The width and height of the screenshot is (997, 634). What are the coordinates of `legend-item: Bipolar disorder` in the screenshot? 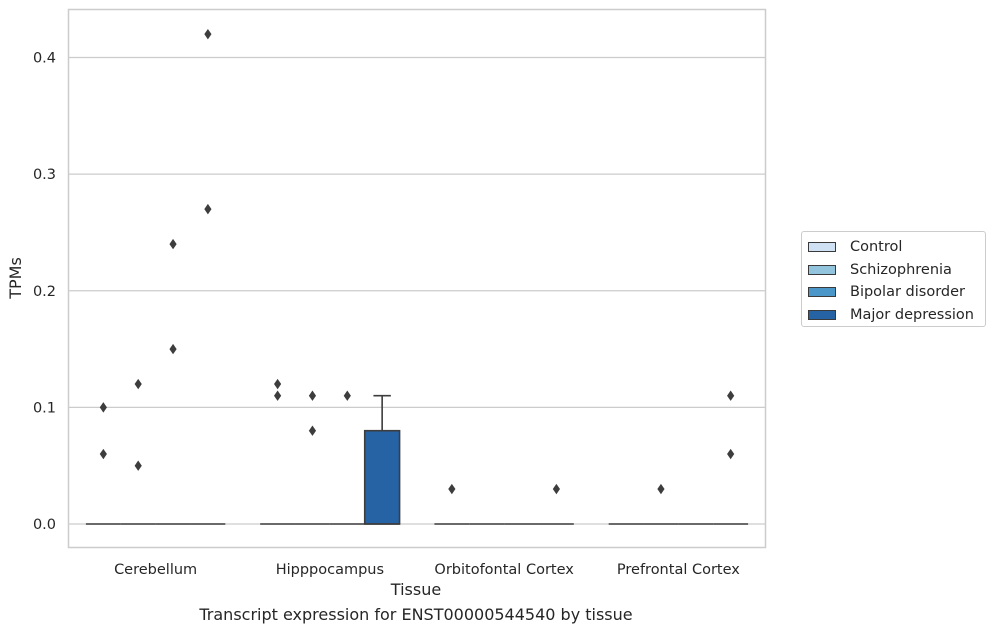 It's located at (893, 292).